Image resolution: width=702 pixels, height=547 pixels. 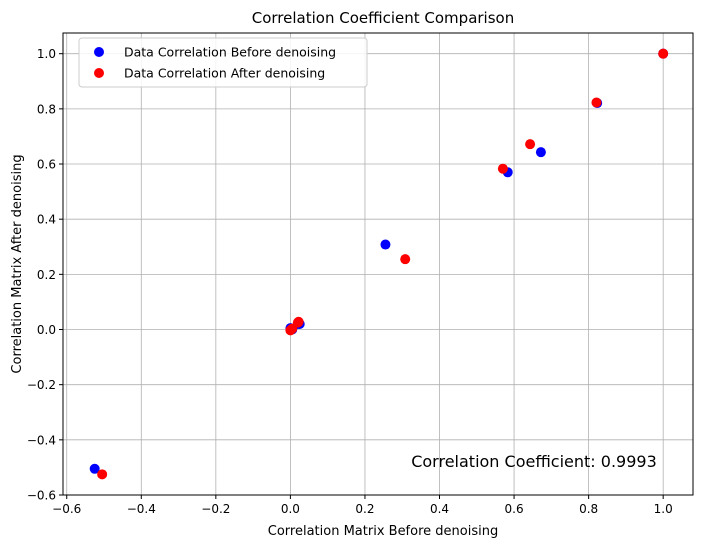 What do you see at coordinates (99, 52) in the screenshot?
I see `legend-marker-before` at bounding box center [99, 52].